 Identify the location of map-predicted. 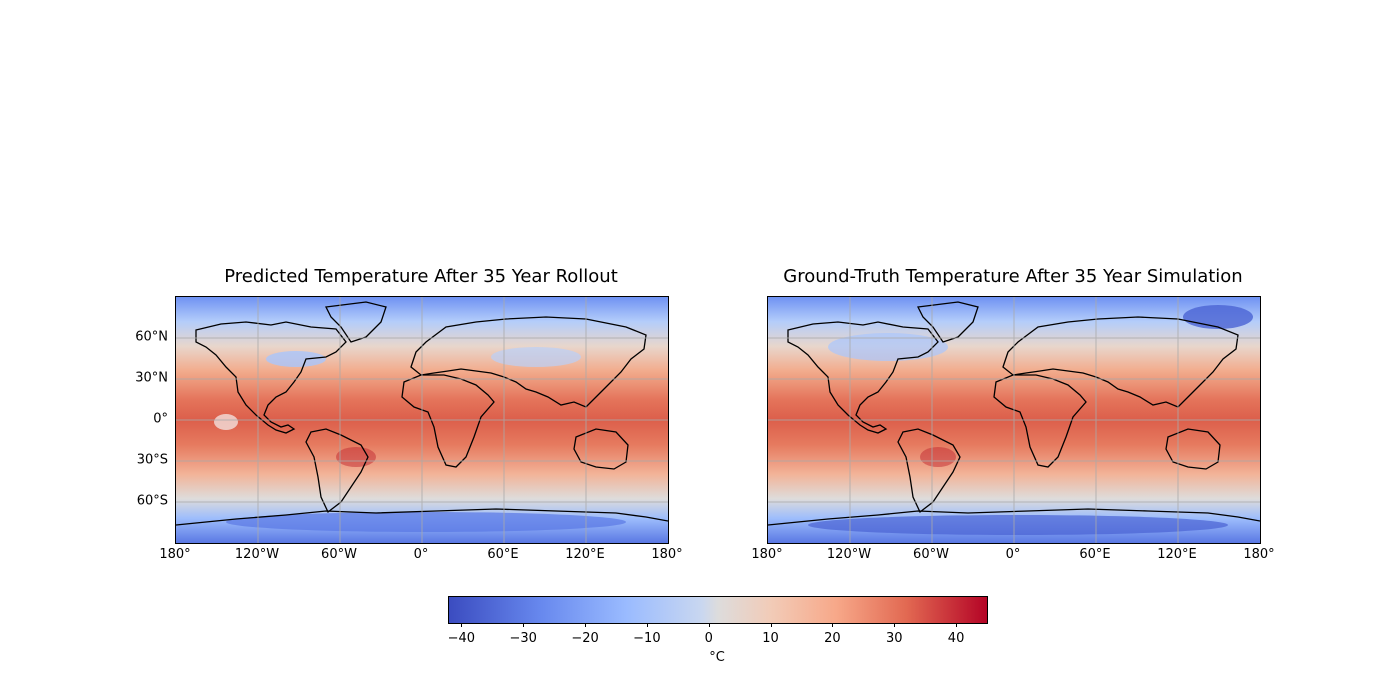
(422, 420).